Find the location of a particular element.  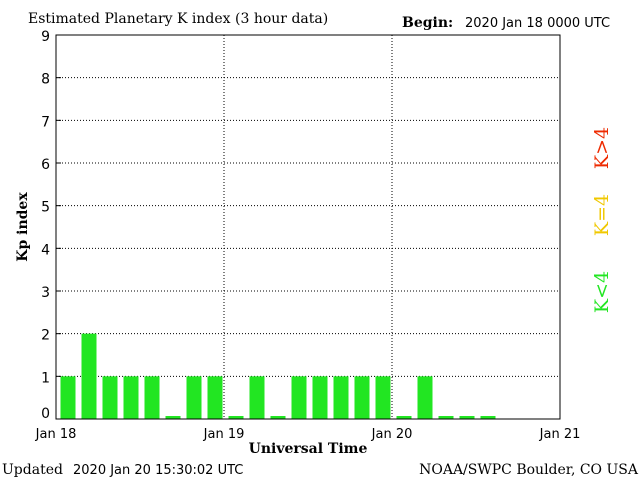

source-credit: NOAA/SWPC Boulder, CO USA is located at coordinates (529, 470).